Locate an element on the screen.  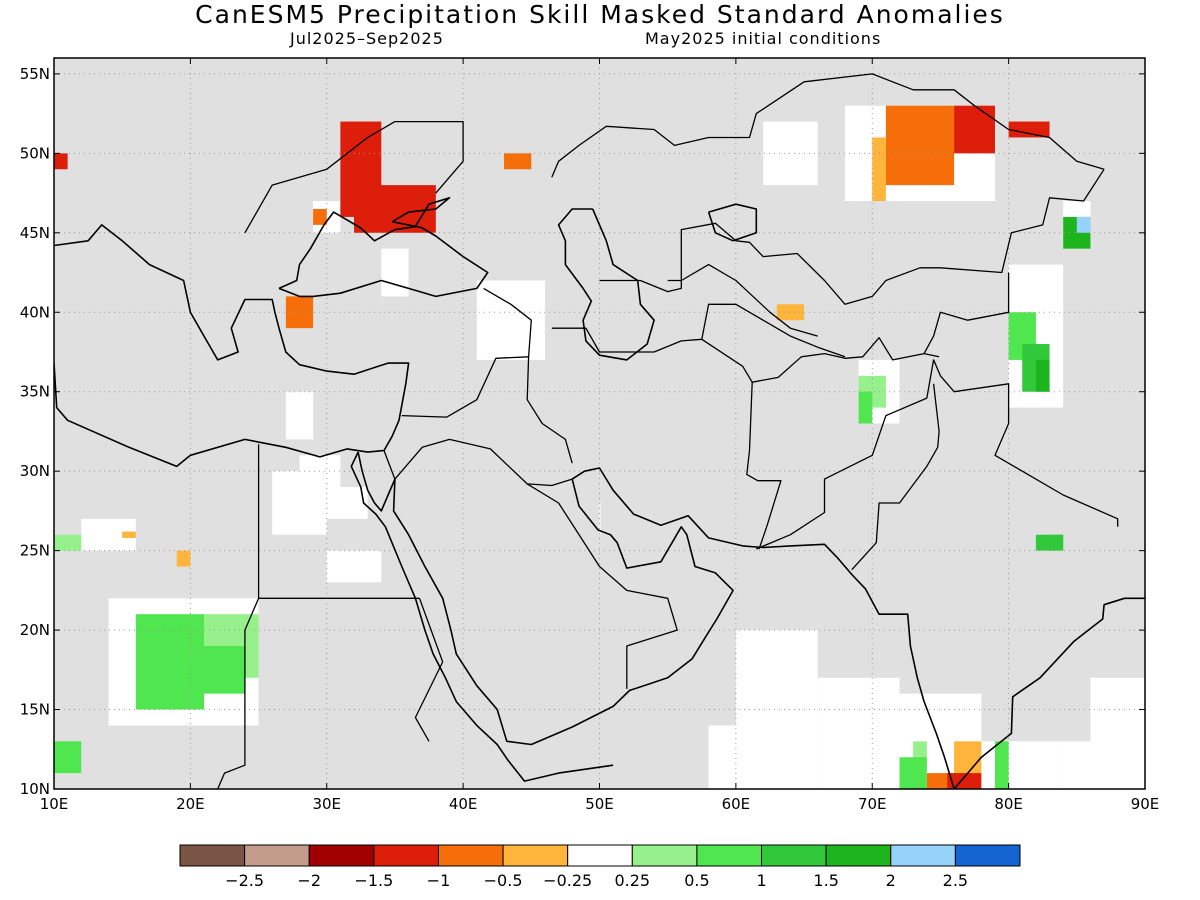
lon-tick-label: 90E is located at coordinates (1145, 804).